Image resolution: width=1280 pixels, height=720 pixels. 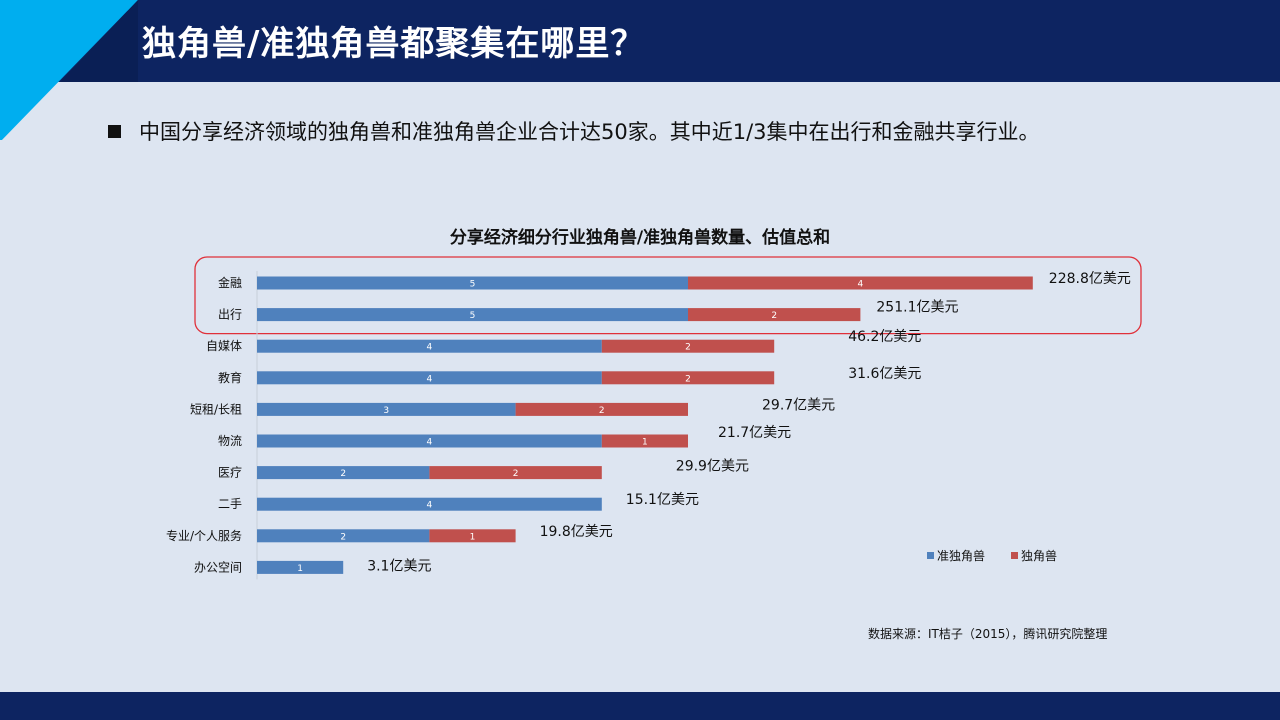 What do you see at coordinates (640, 706) in the screenshot?
I see `footer-bar` at bounding box center [640, 706].